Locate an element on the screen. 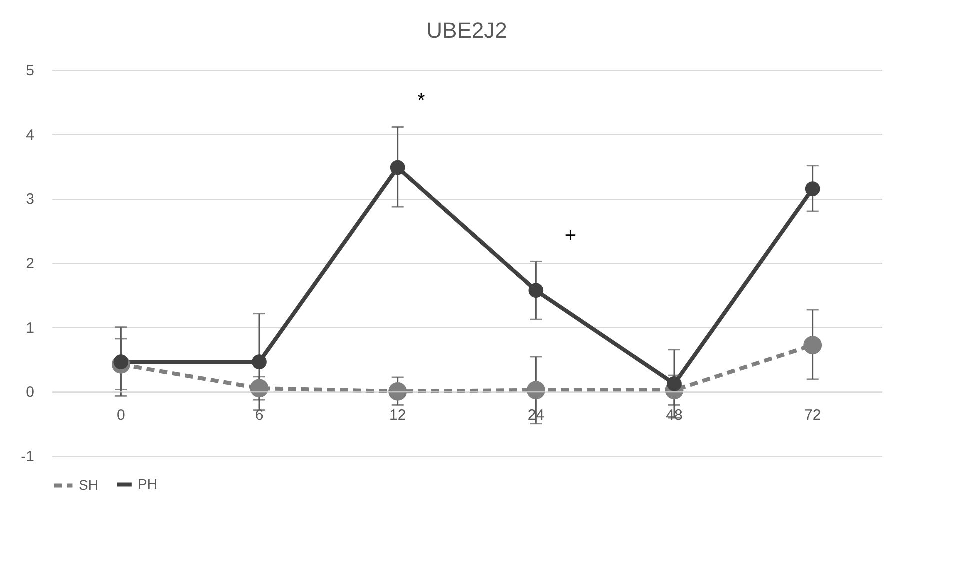  annotation: * is located at coordinates (421, 101).